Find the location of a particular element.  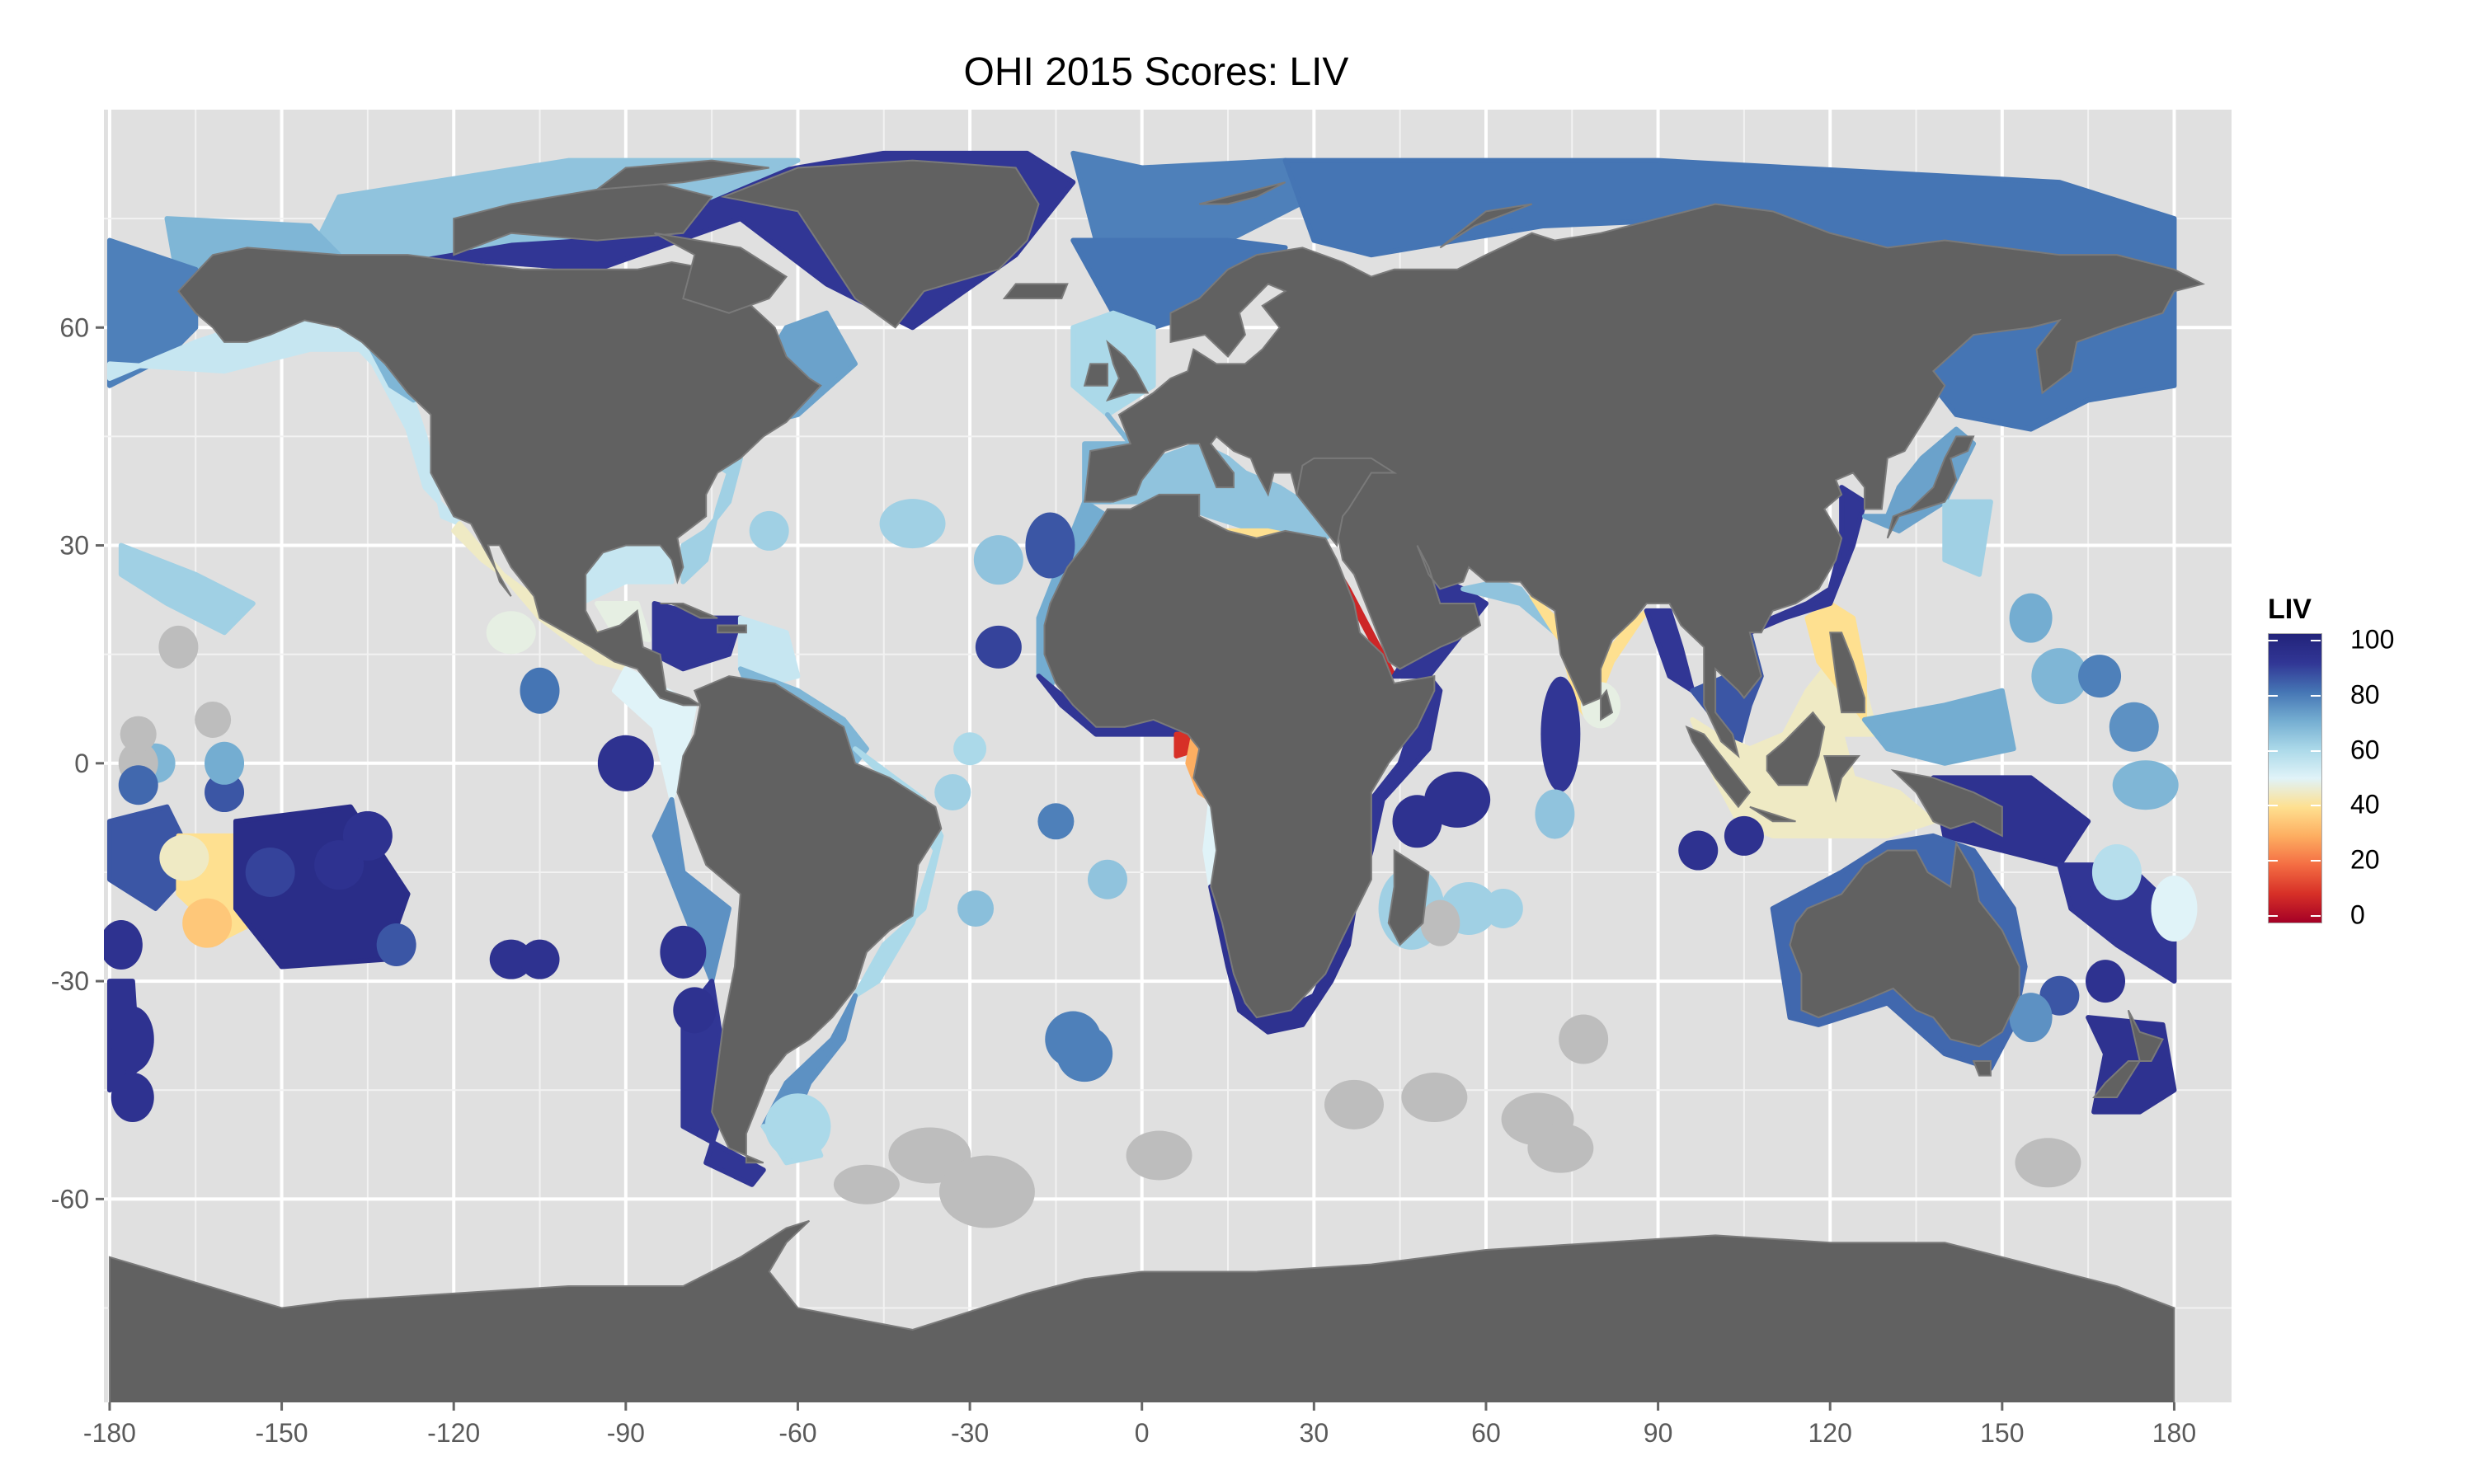

eez-crozet is located at coordinates (1434, 1098).